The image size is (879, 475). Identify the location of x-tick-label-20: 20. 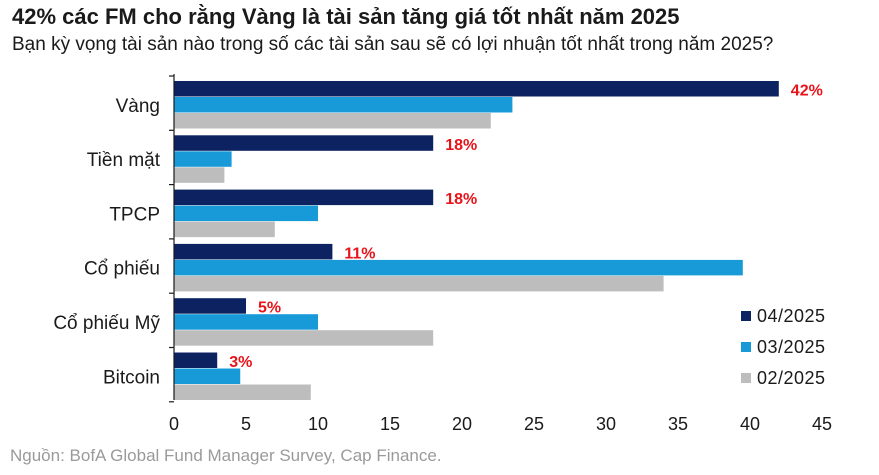
(462, 424).